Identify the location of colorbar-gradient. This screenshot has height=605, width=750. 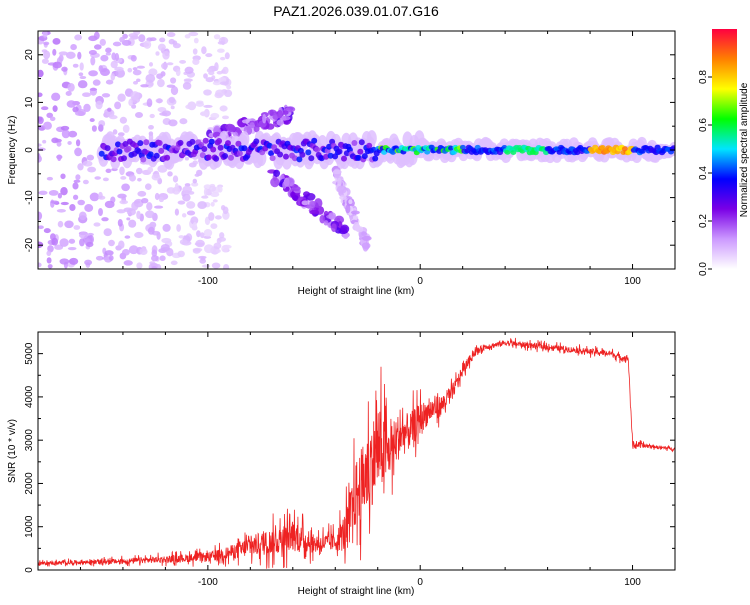
(724, 149).